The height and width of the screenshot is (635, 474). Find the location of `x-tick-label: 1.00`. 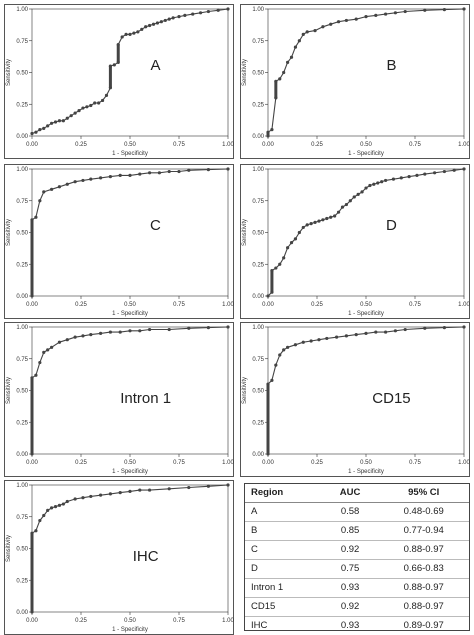

x-tick-label: 1.00 is located at coordinates (228, 621).